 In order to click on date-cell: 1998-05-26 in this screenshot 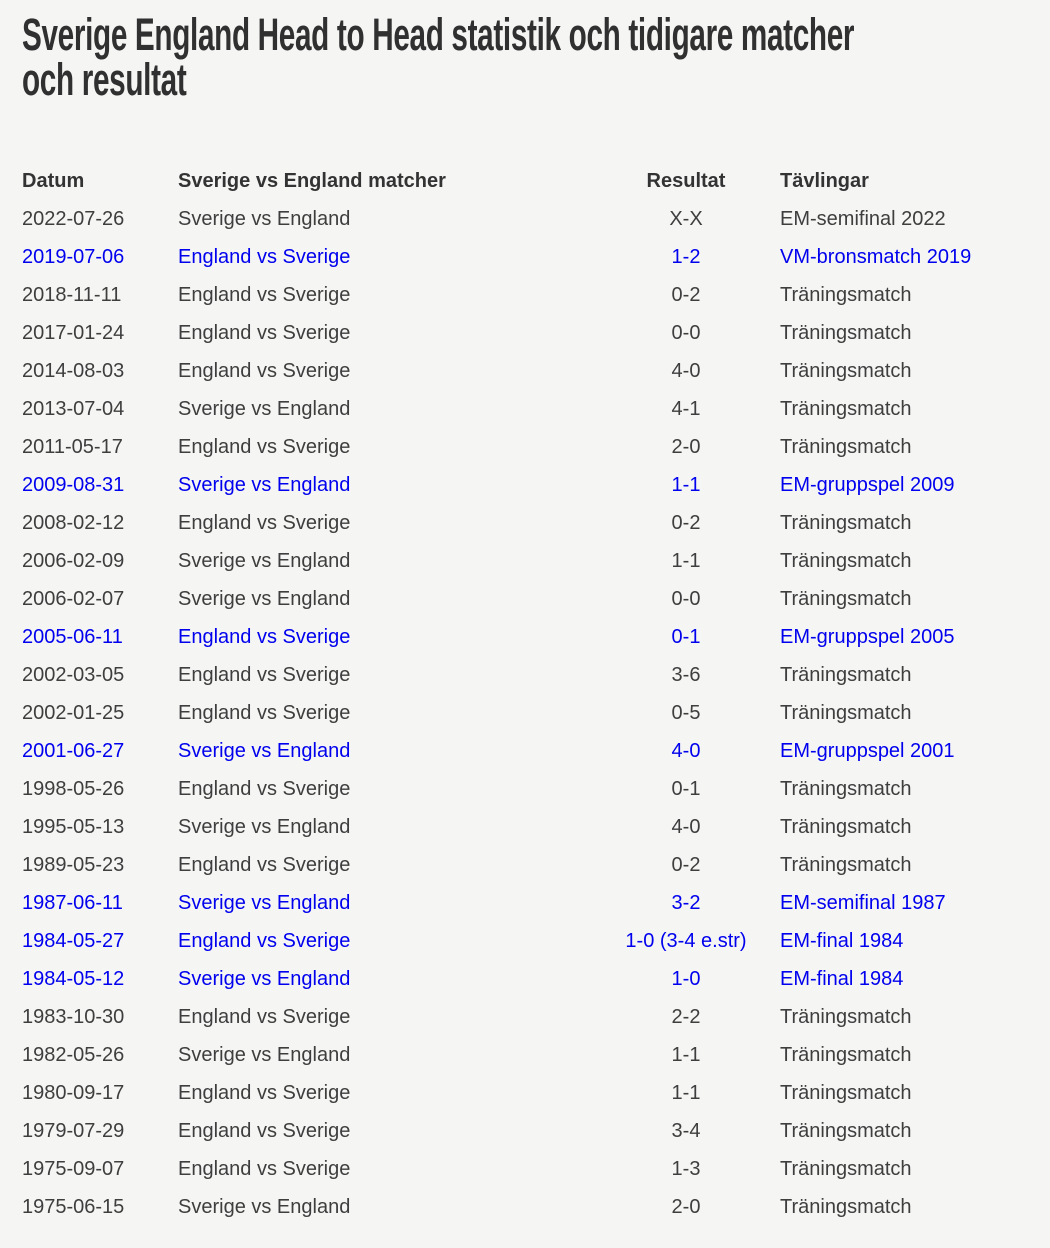, I will do `click(73, 788)`.